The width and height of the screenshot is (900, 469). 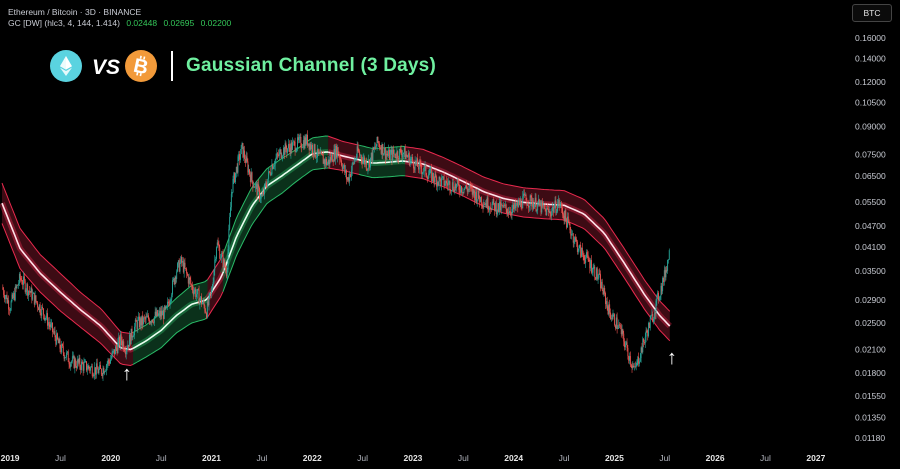 What do you see at coordinates (211, 458) in the screenshot?
I see `x-tick-label: 2021` at bounding box center [211, 458].